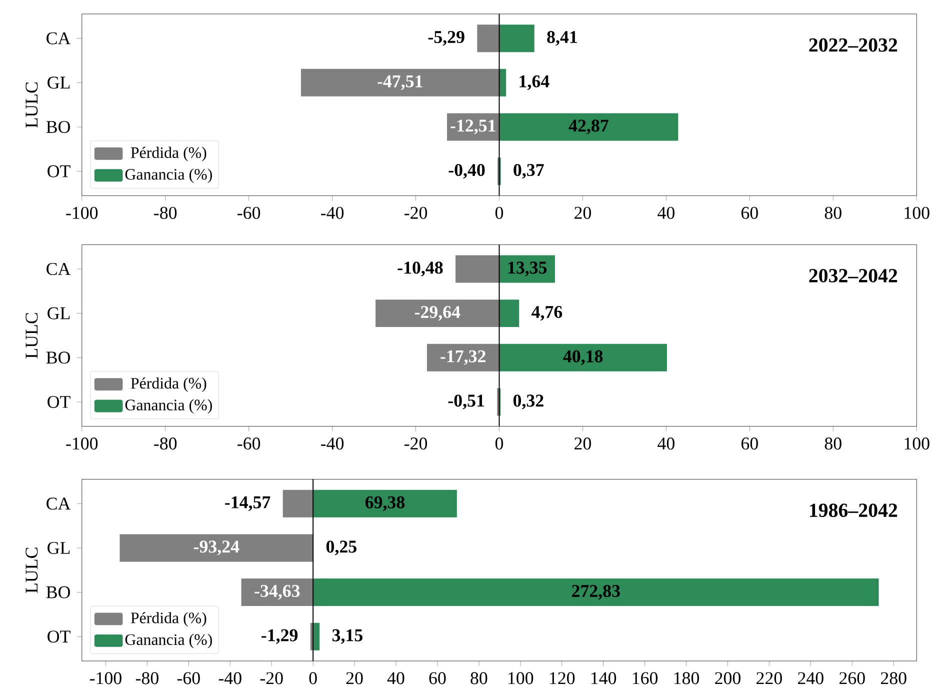  I want to click on x-tick-label: 280, so click(893, 678).